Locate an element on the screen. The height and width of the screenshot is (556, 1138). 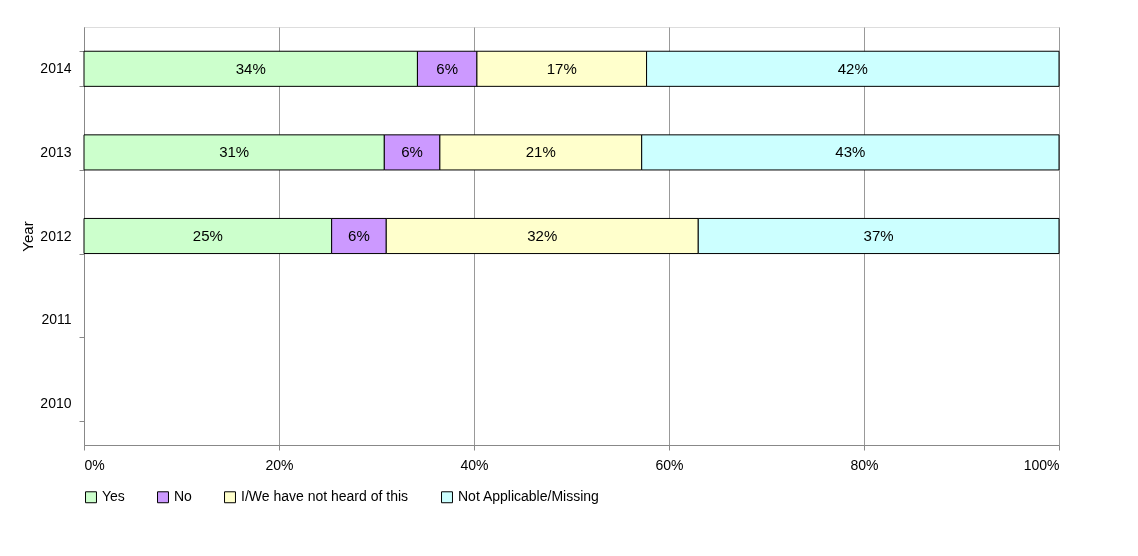
data-label: 32% is located at coordinates (542, 235).